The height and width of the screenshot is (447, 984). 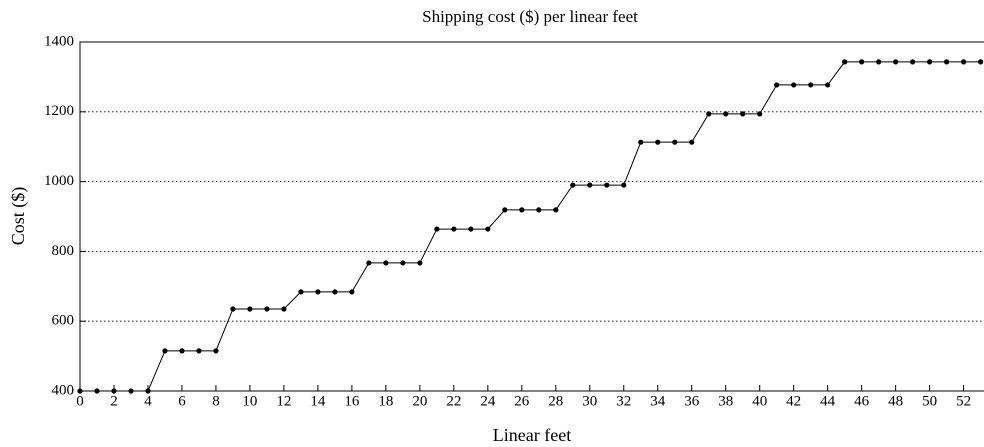 What do you see at coordinates (530, 16) in the screenshot?
I see `chart-title: Shipping cost ($) per linear feet` at bounding box center [530, 16].